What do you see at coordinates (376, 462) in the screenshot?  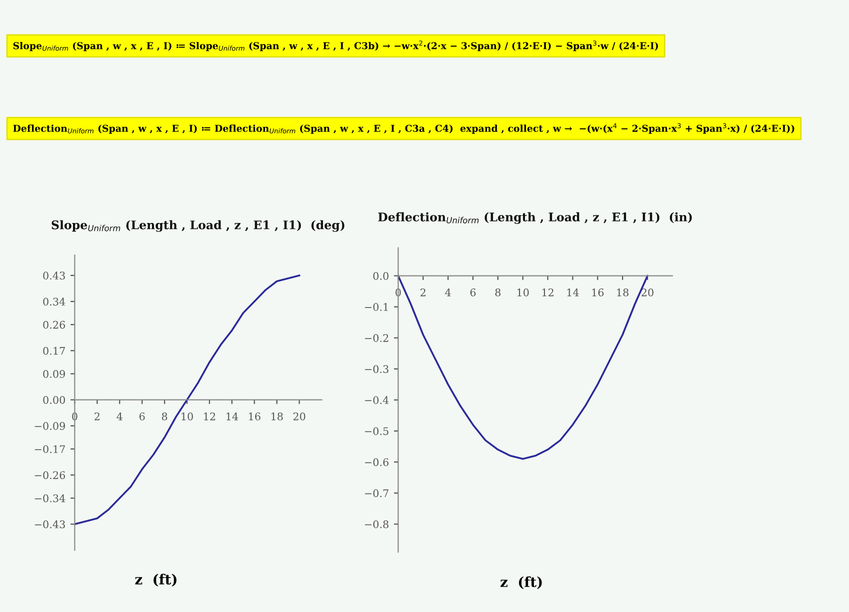 I see `y-tick-label: −0.6` at bounding box center [376, 462].